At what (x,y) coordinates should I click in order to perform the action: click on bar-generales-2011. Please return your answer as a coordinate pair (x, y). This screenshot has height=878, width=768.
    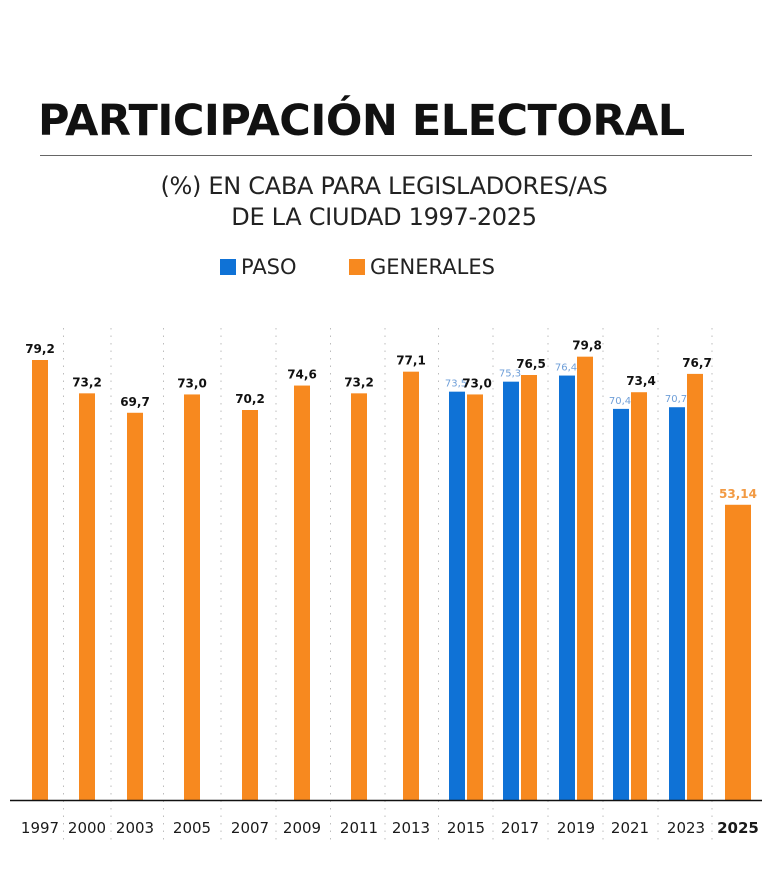
    Looking at the image, I should click on (359, 596).